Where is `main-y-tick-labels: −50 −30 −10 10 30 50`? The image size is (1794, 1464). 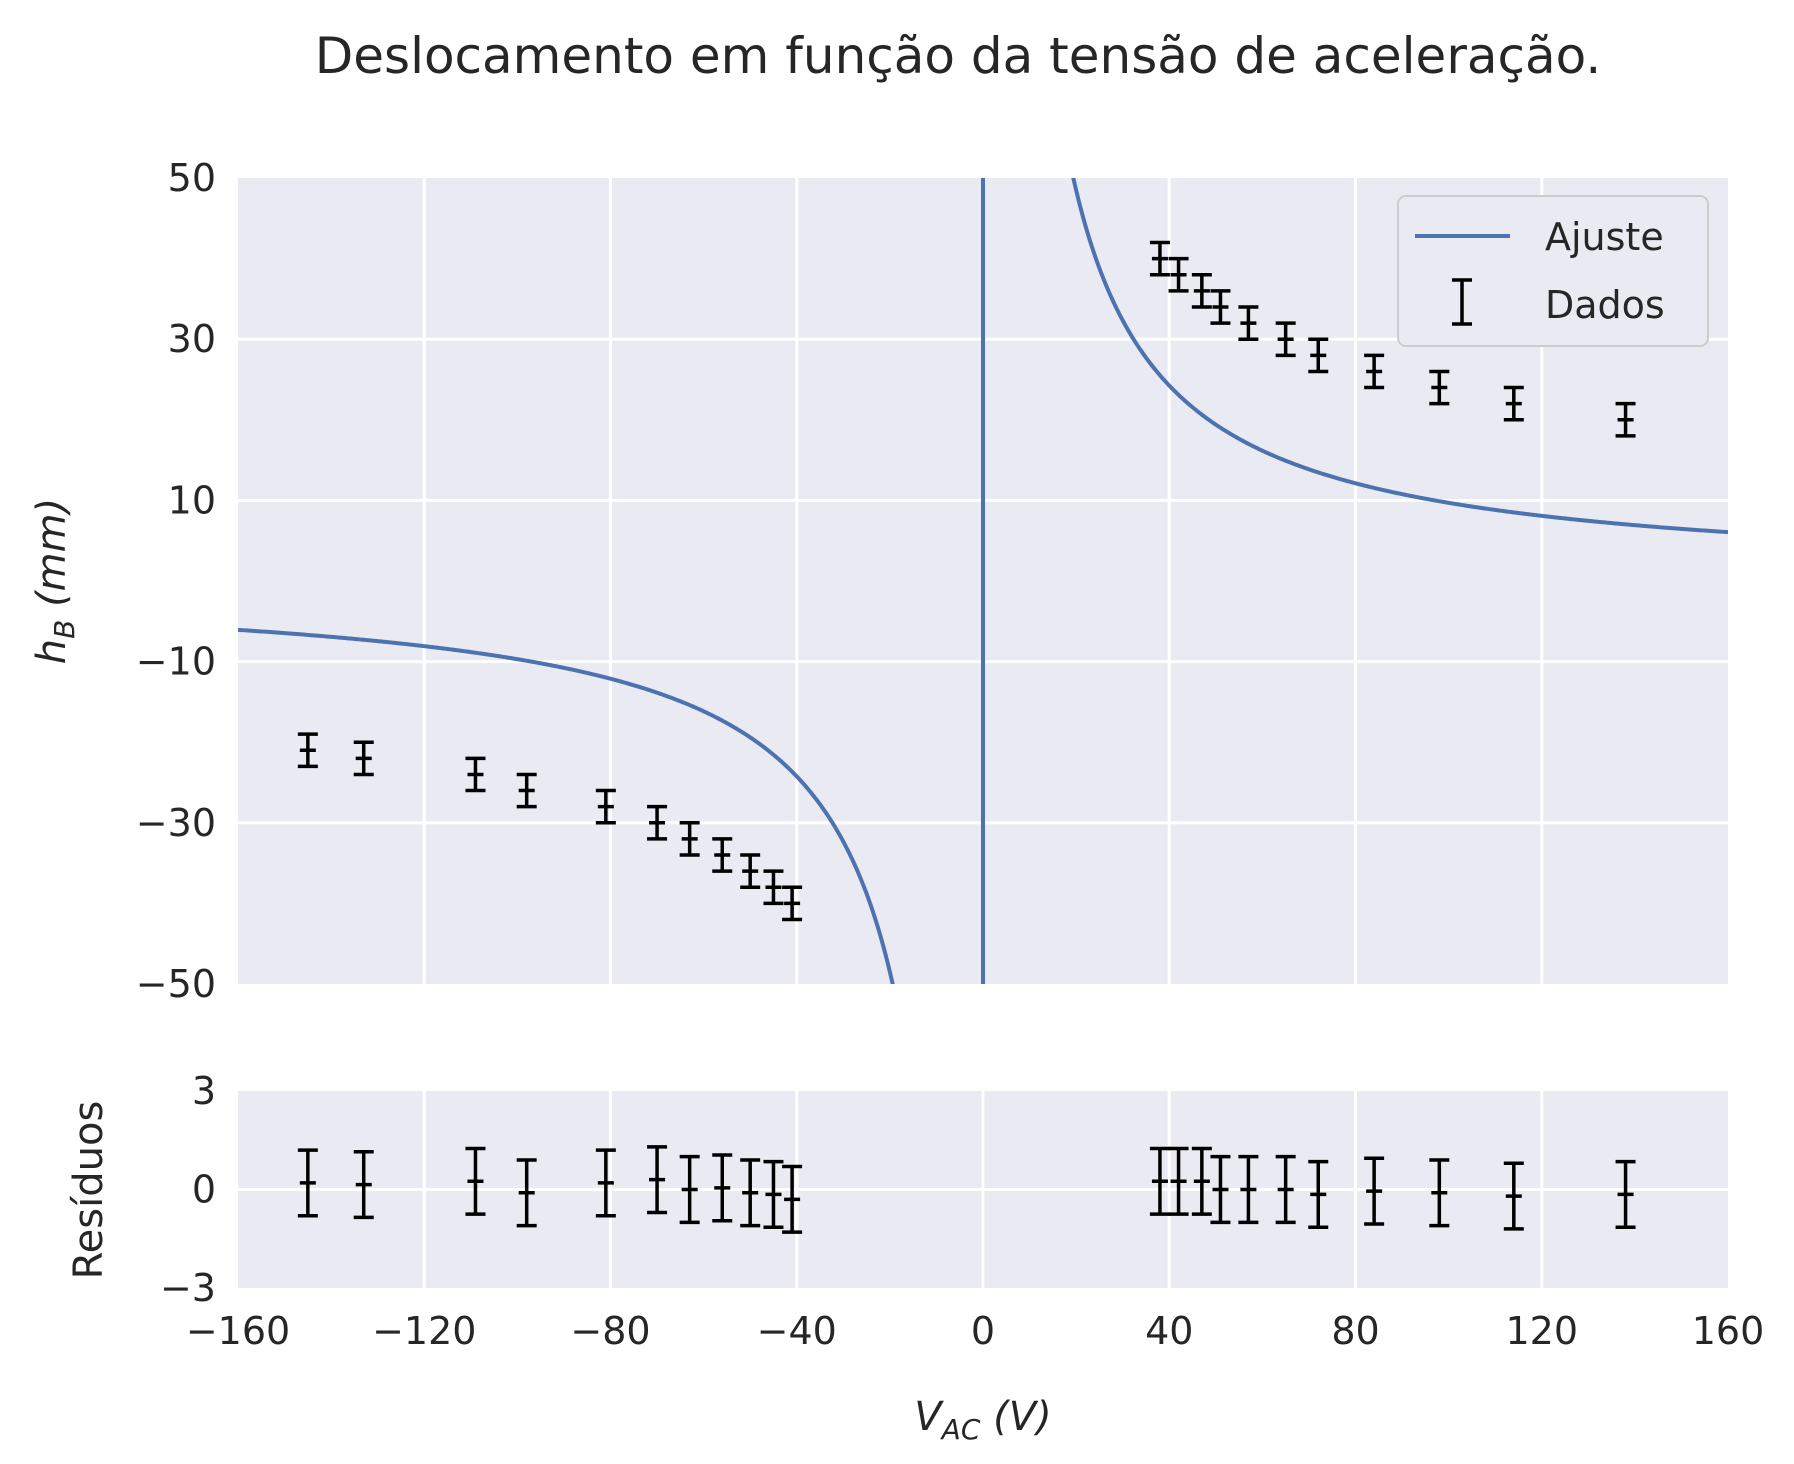
main-y-tick-labels: −50 −30 −10 10 30 50 is located at coordinates (176, 581).